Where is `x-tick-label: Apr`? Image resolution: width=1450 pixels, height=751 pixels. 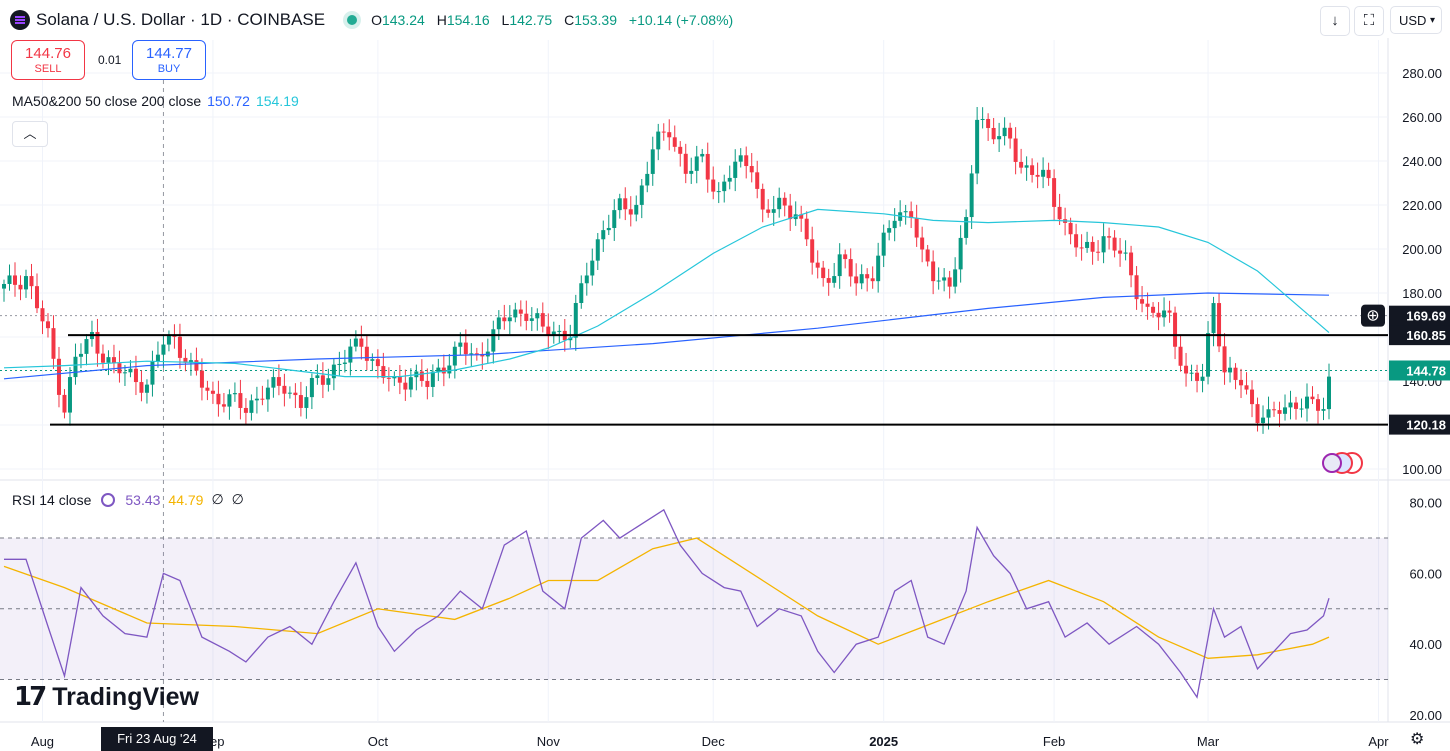 x-tick-label: Apr is located at coordinates (1378, 741).